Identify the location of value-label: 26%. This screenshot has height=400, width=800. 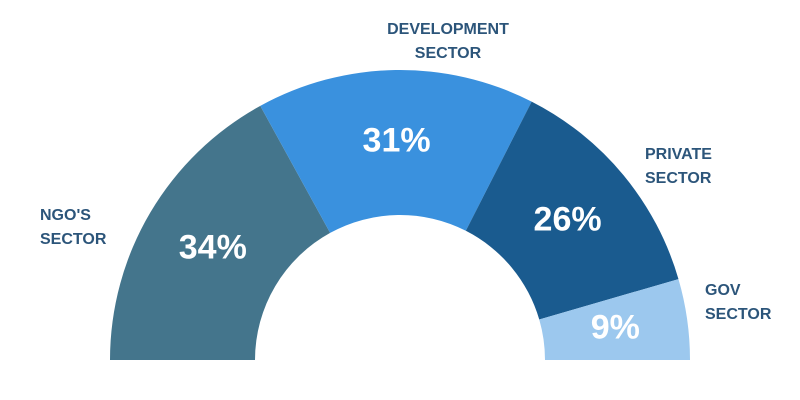
(568, 219).